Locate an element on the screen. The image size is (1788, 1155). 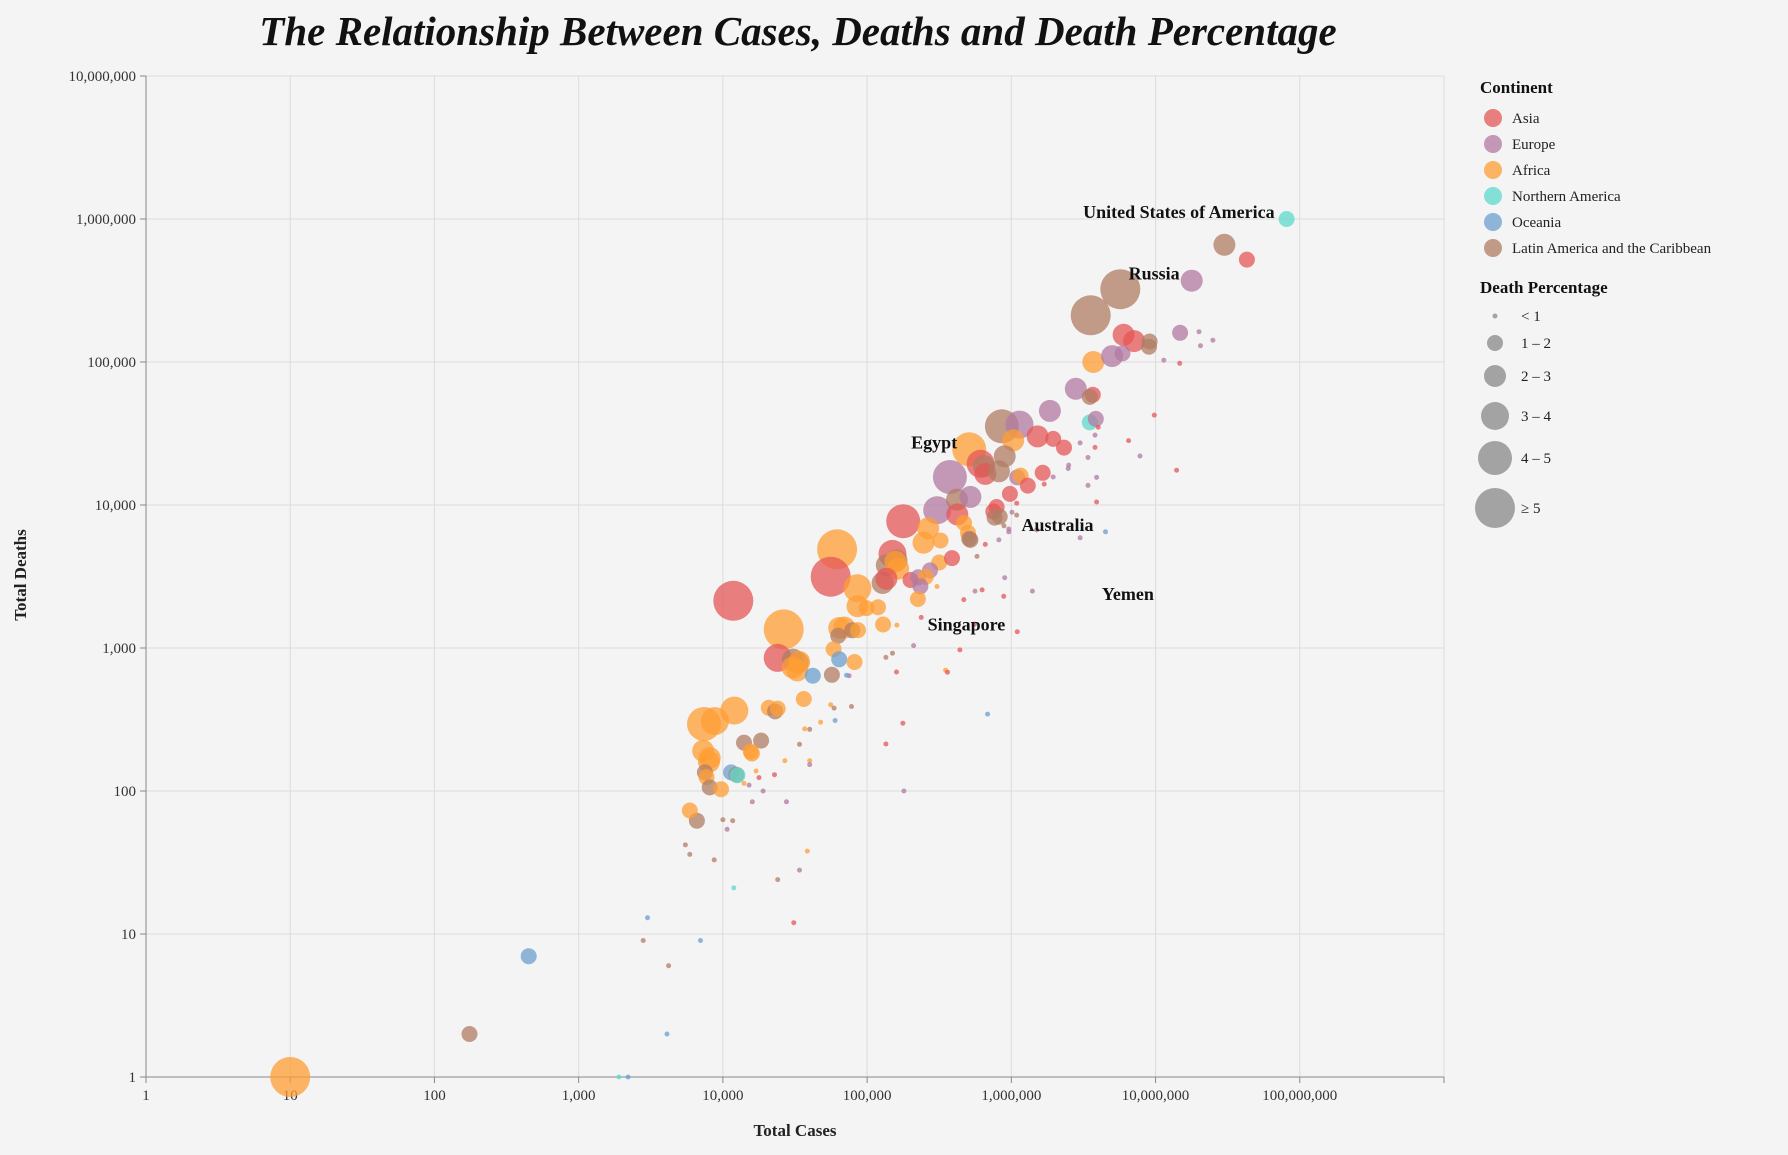
annotation-label: United States of America is located at coordinates (1178, 212).